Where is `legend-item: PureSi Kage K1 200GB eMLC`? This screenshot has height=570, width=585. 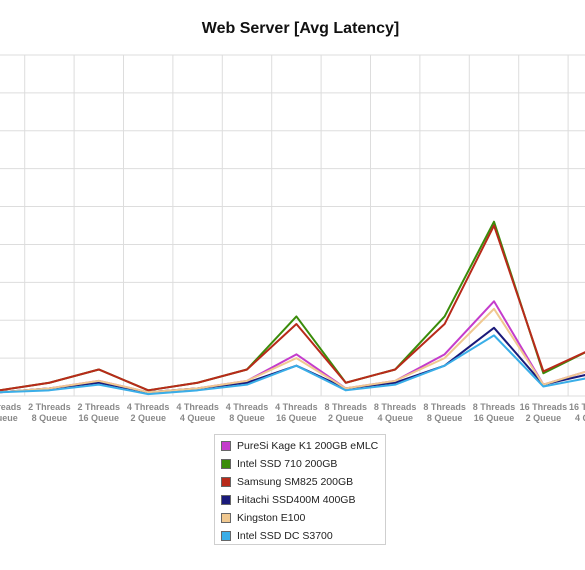
legend-item: PureSi Kage K1 200GB eMLC is located at coordinates (299, 446).